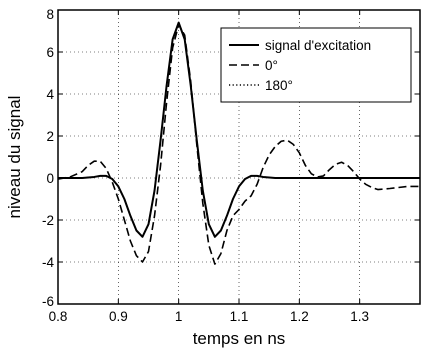 Image resolution: width=430 pixels, height=352 pixels. I want to click on y-tick-label: -4, so click(48, 262).